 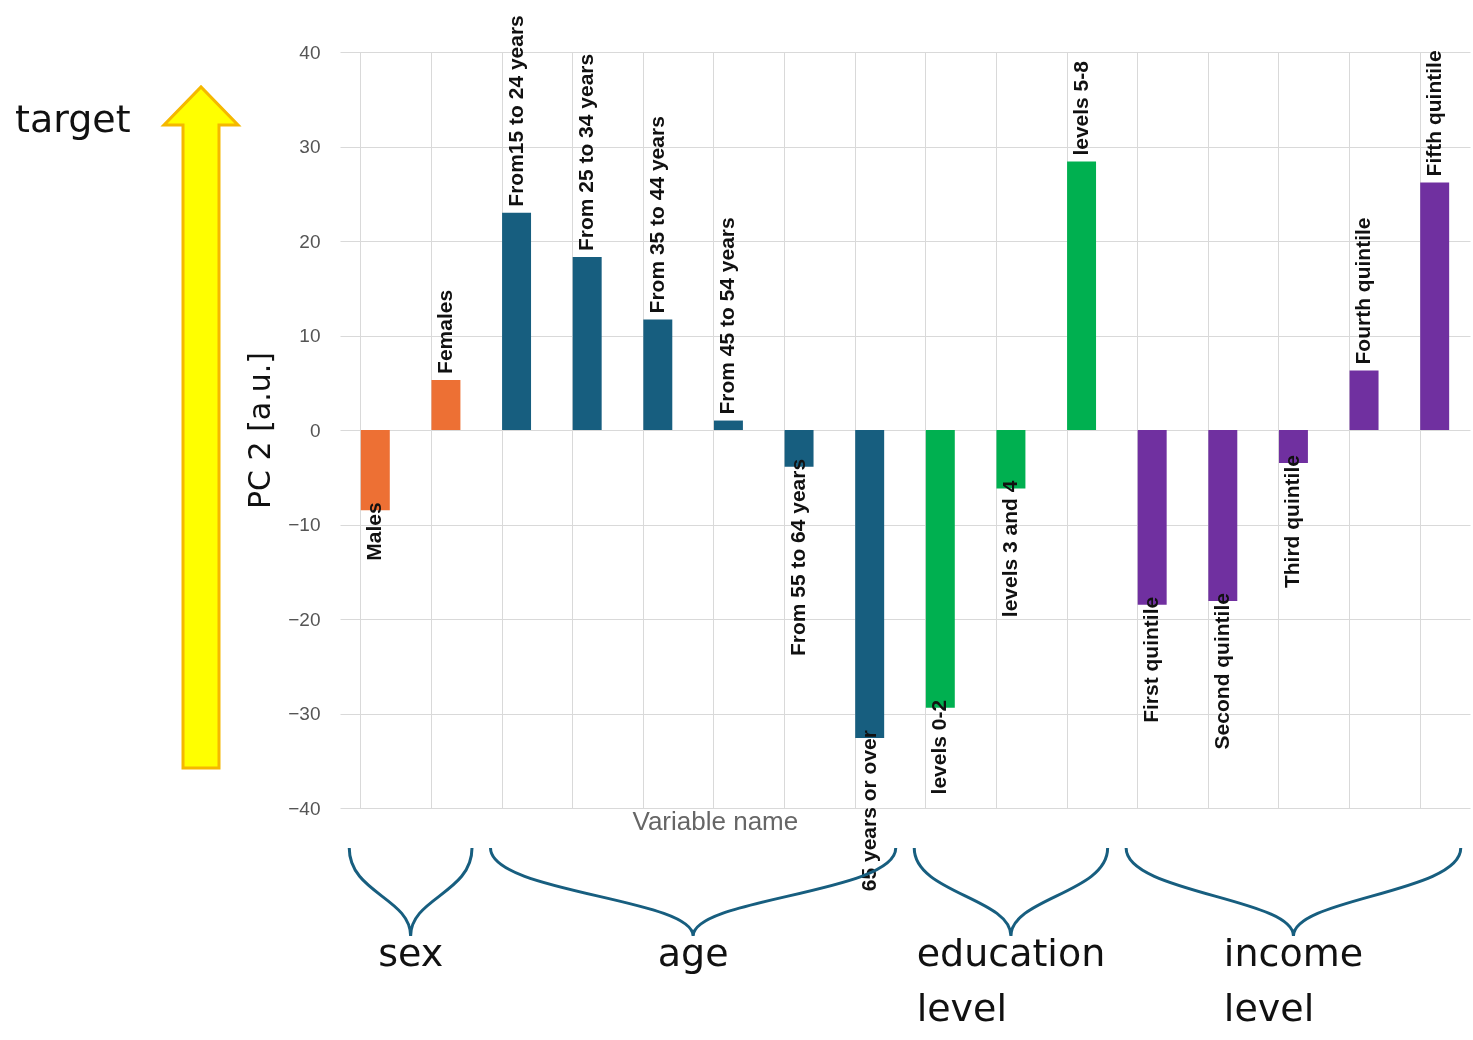 I want to click on y-tick-label: 20, so click(x=310, y=241).